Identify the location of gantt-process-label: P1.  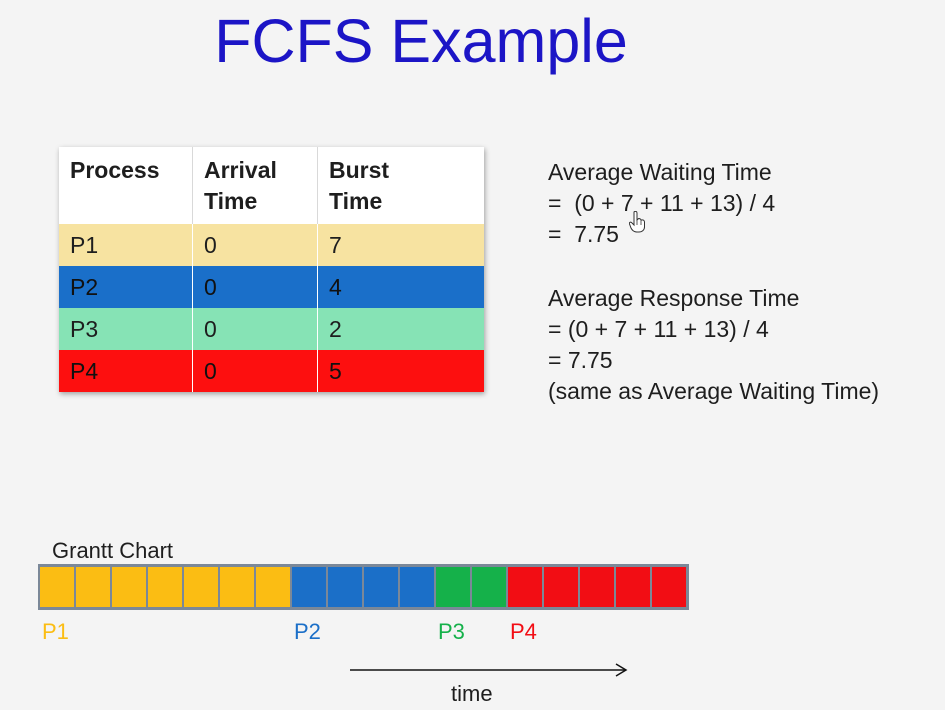
(55, 631).